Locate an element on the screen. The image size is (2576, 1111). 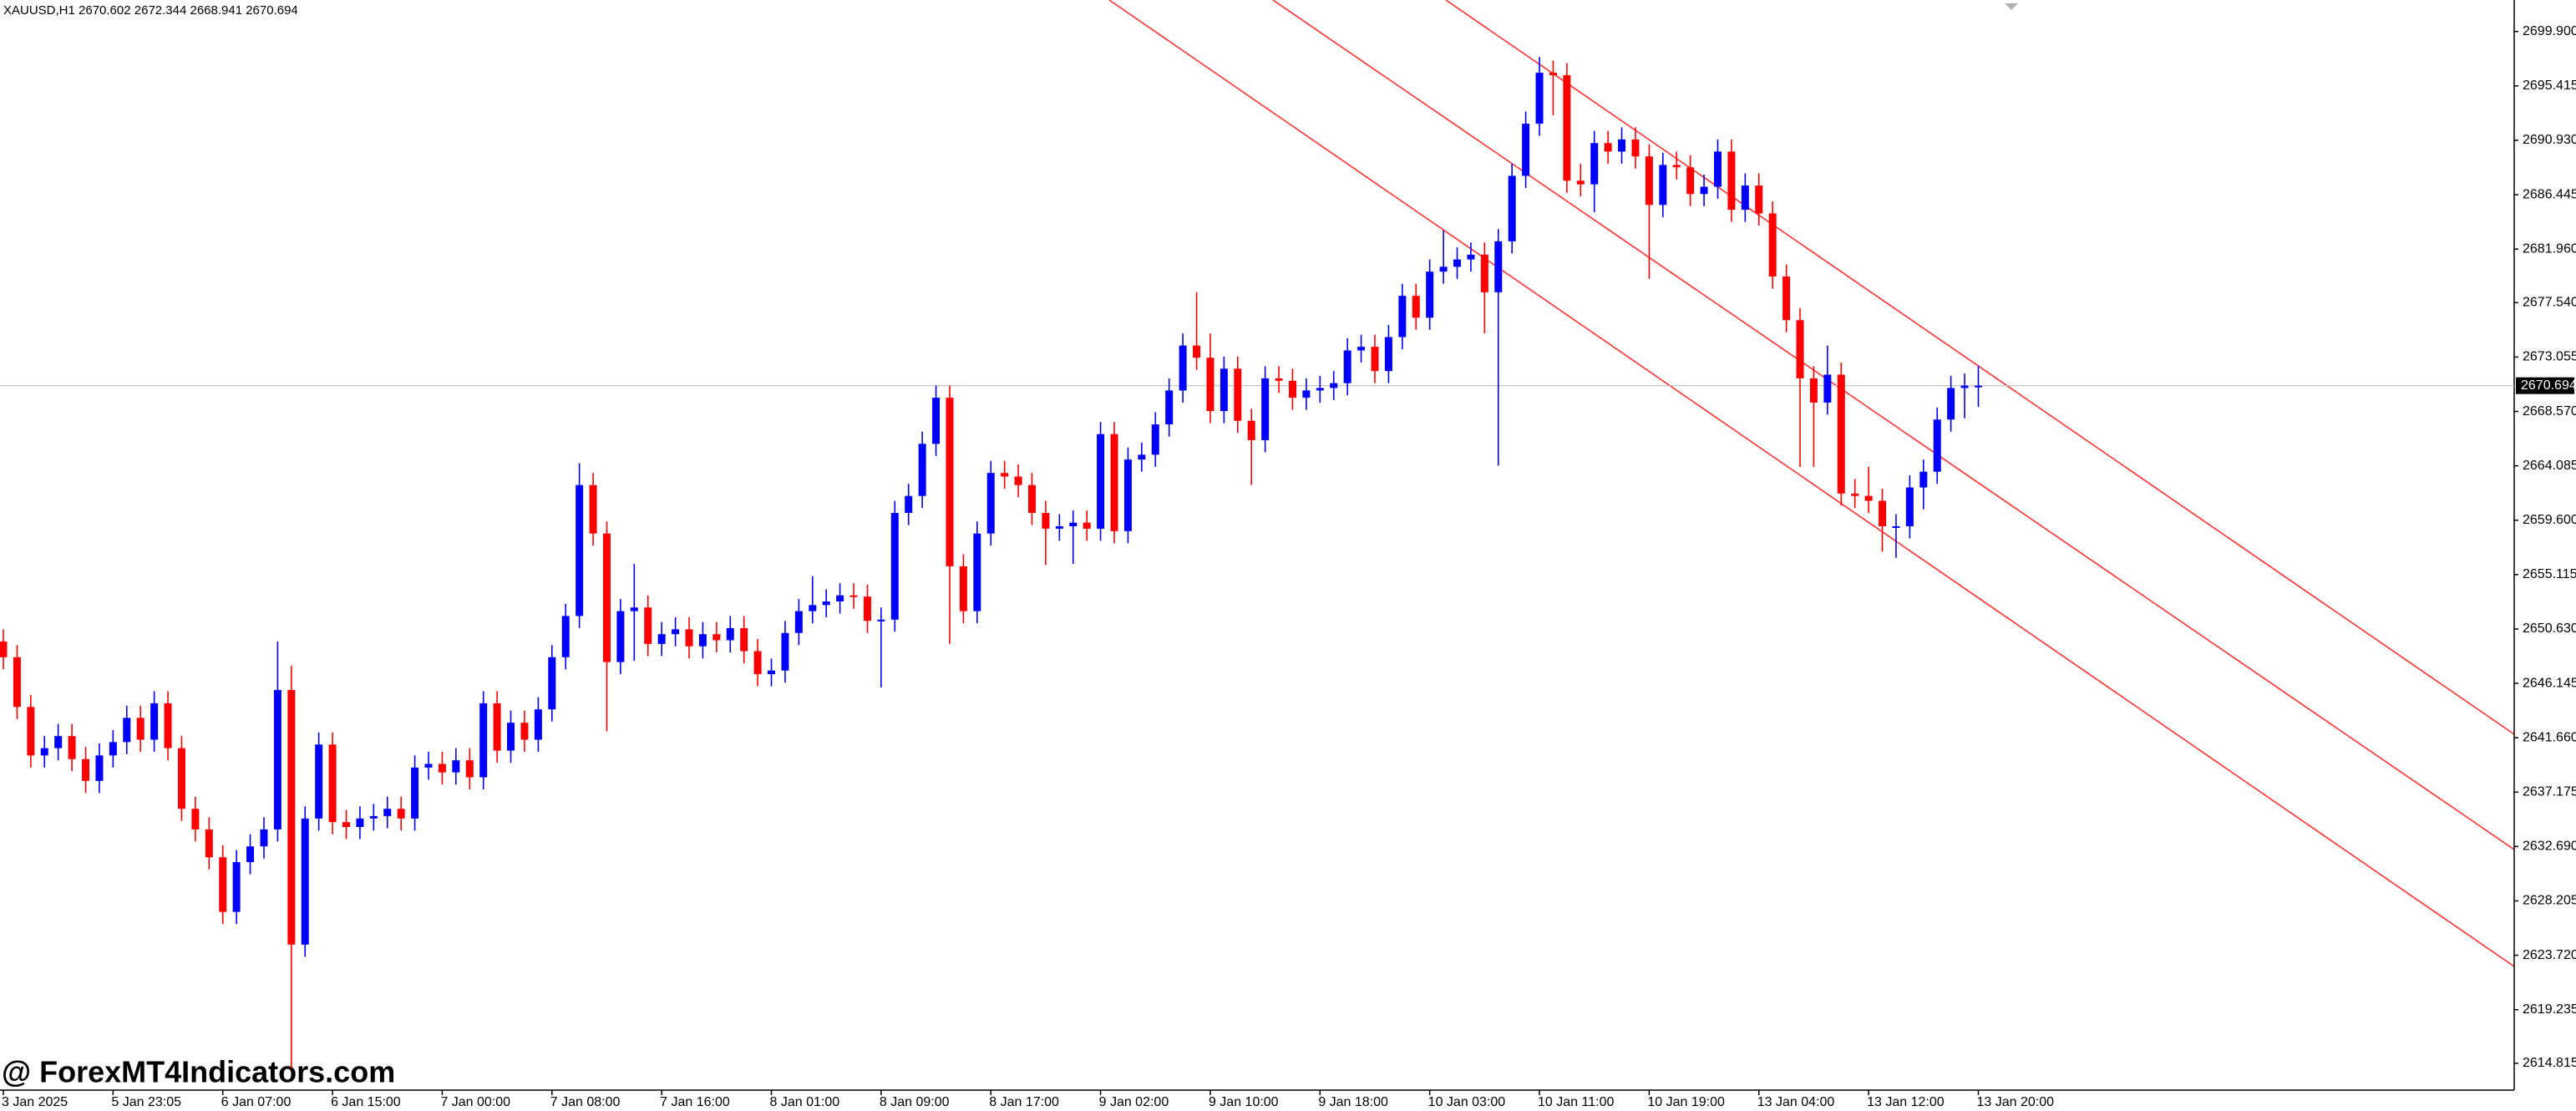
y-tick-label: 2673.055 is located at coordinates (2549, 357).